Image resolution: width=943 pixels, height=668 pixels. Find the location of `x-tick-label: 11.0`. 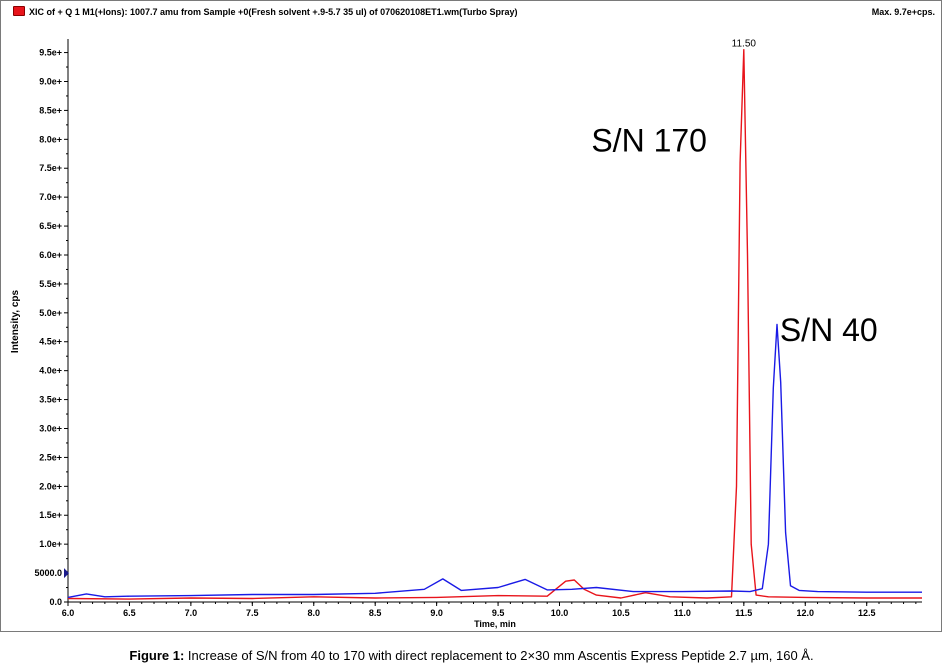

x-tick-label: 11.0 is located at coordinates (682, 613).